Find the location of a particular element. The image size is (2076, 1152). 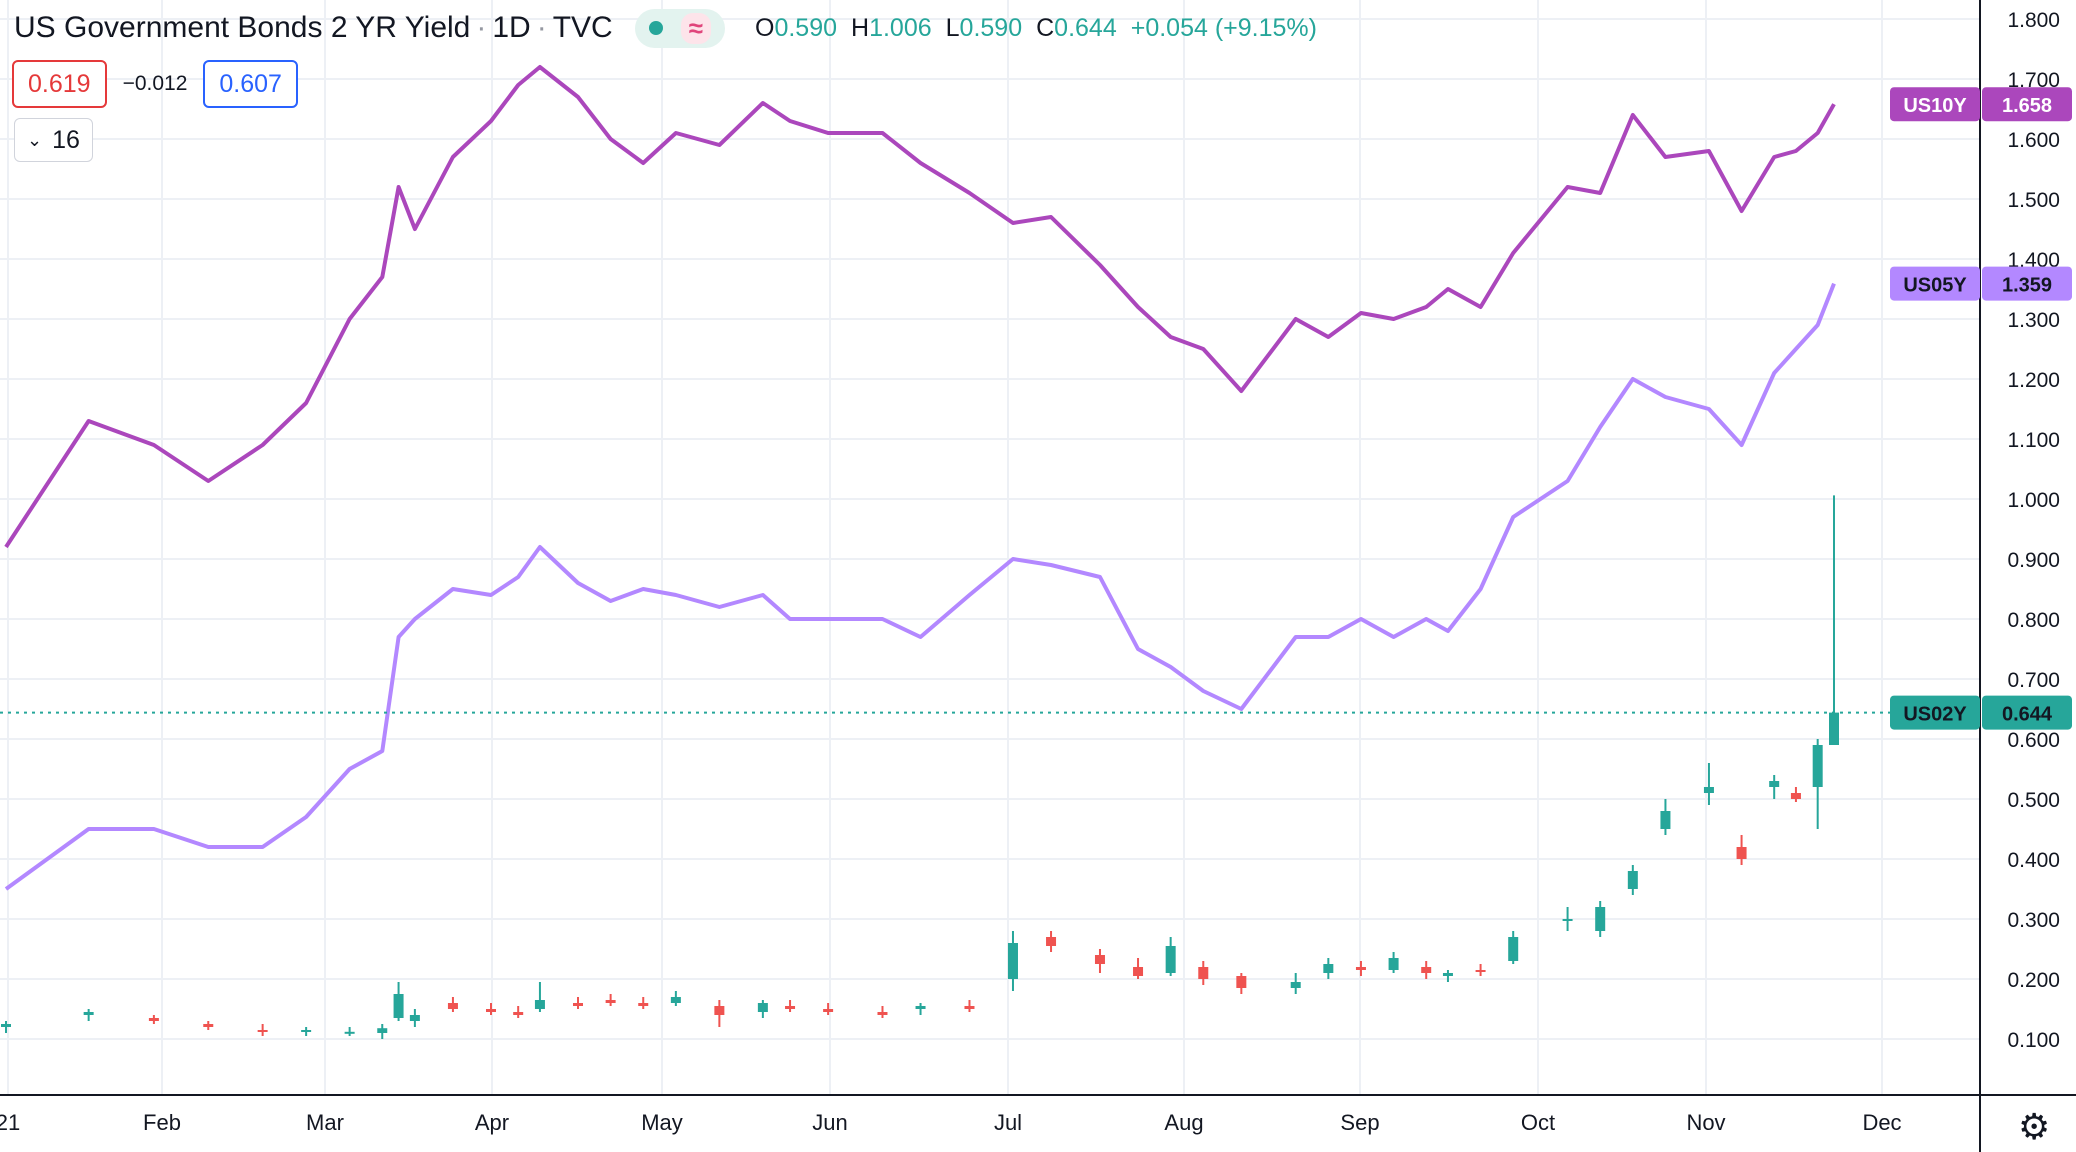

y-tick-label: 0.500 is located at coordinates (2033, 800).